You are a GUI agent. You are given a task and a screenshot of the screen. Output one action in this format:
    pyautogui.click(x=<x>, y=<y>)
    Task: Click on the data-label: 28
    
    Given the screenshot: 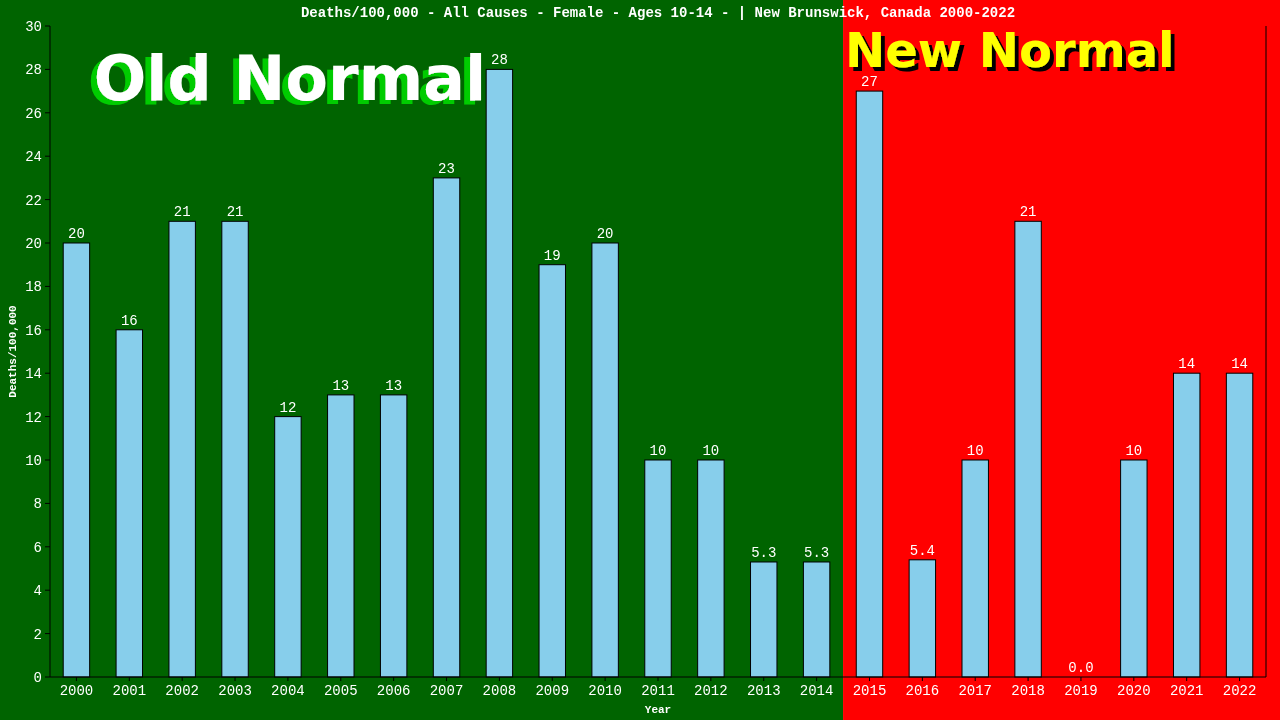 What is the action you would take?
    pyautogui.click(x=499, y=60)
    